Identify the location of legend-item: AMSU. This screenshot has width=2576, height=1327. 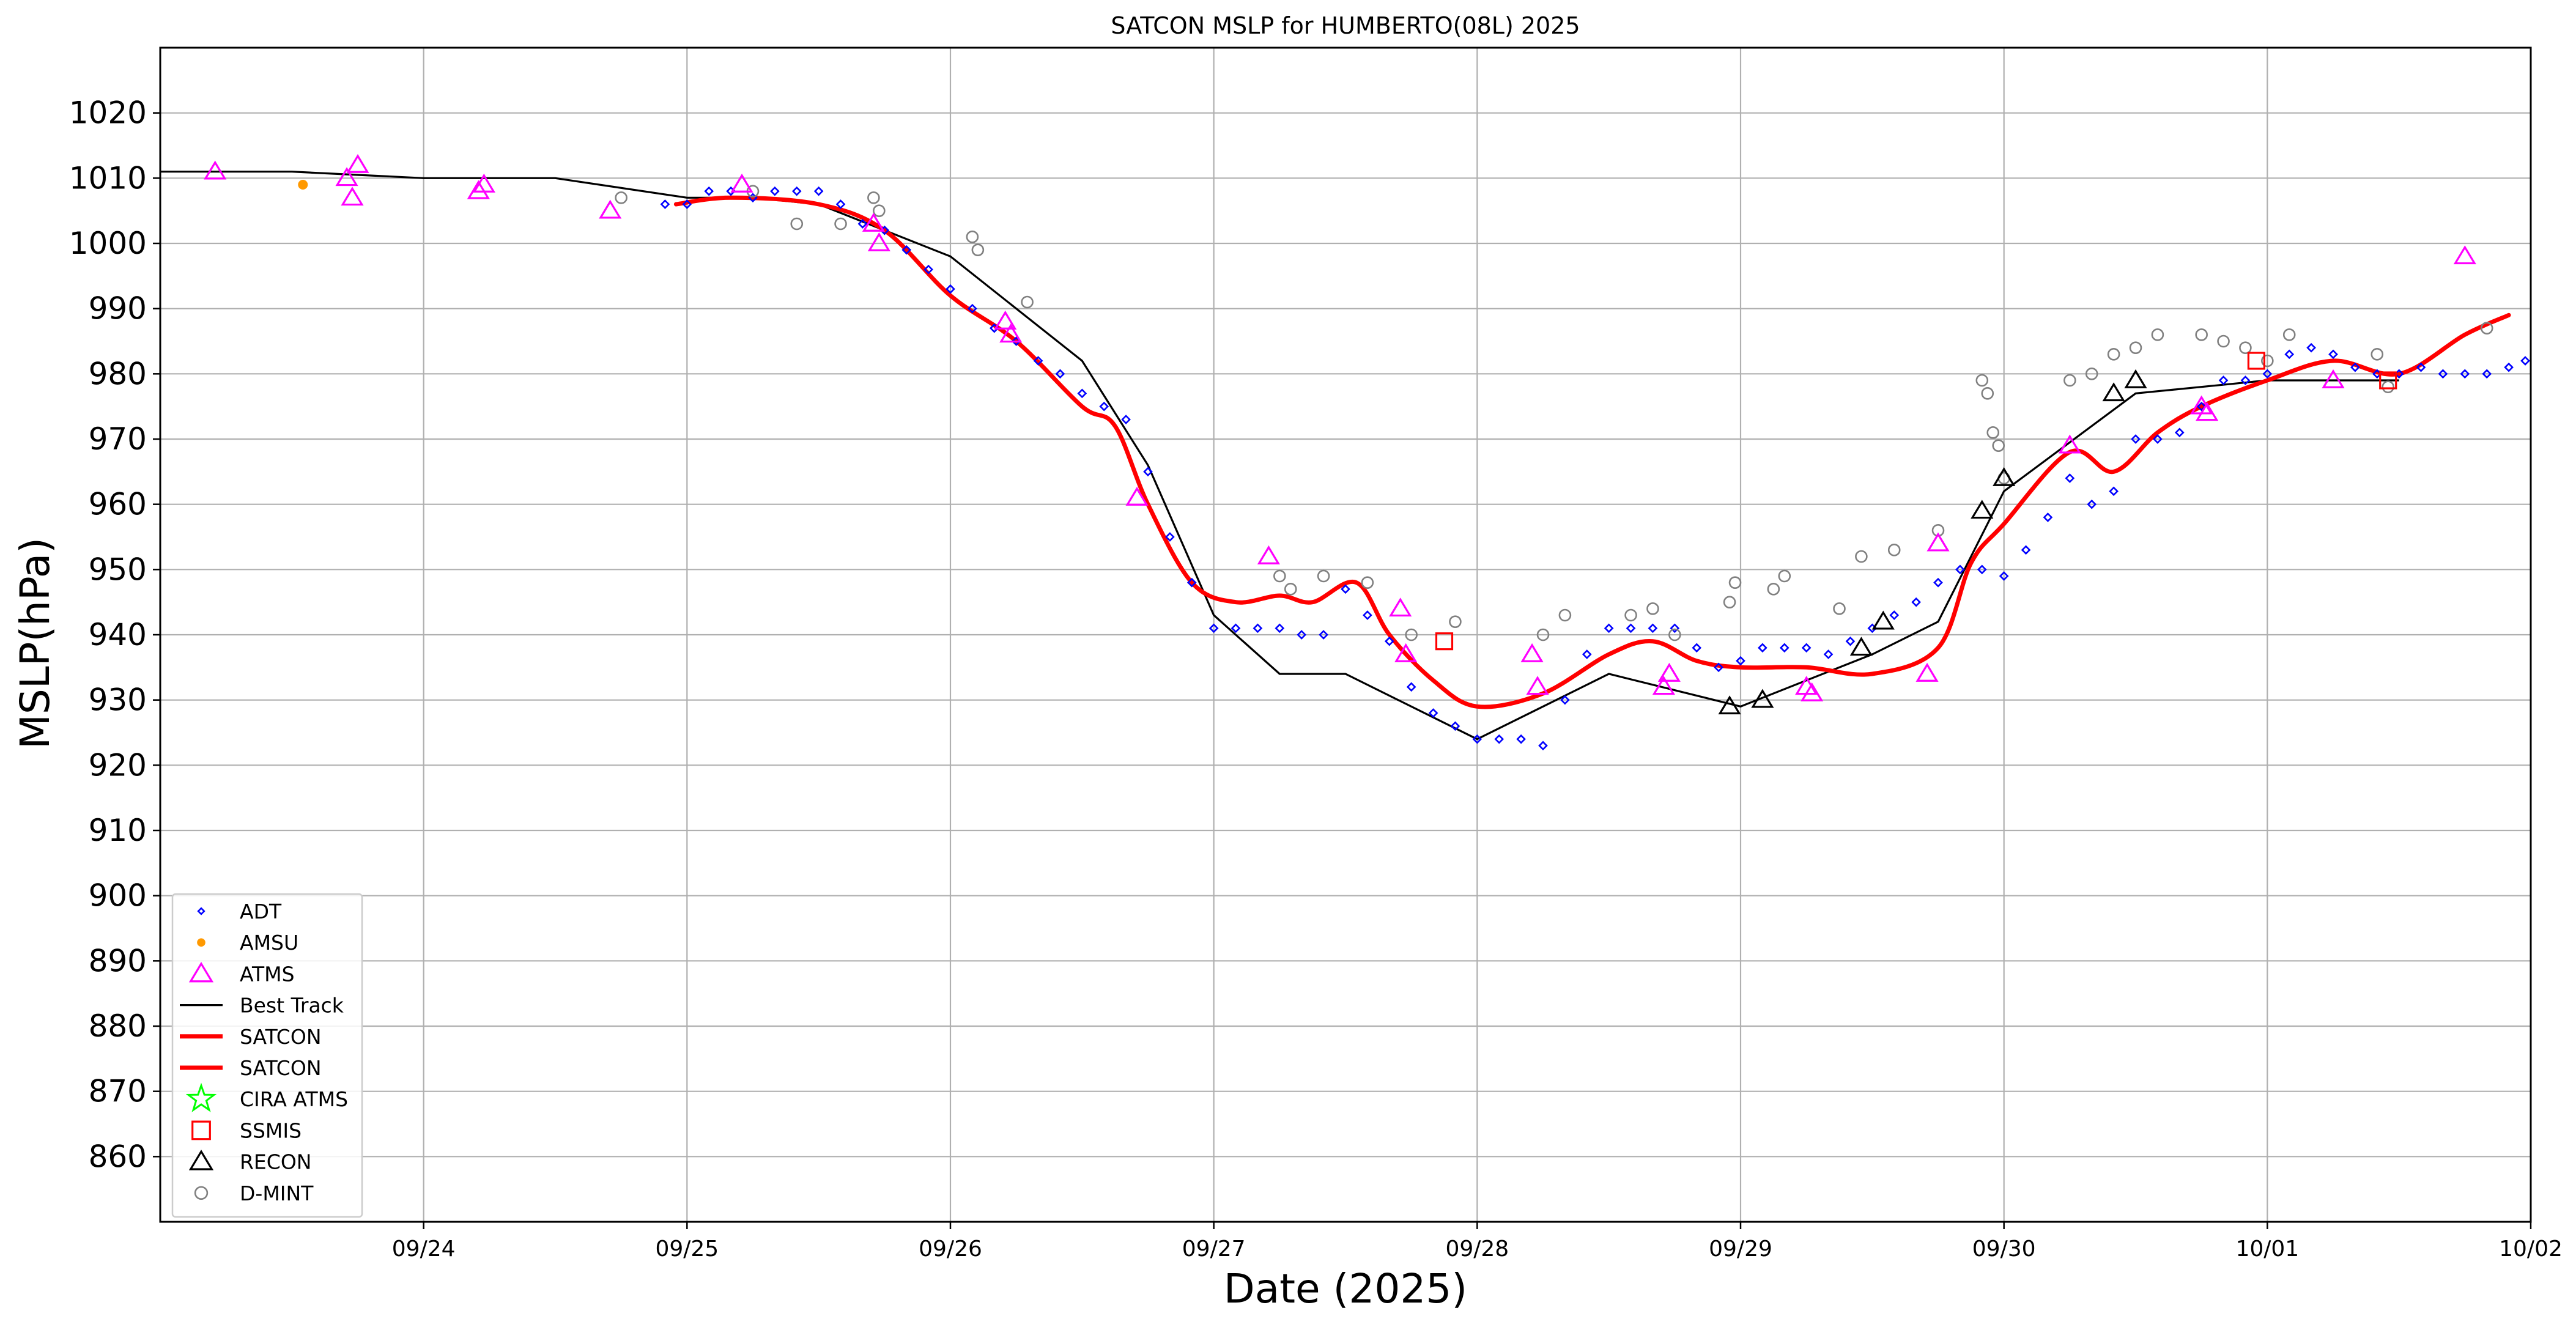
(247, 943).